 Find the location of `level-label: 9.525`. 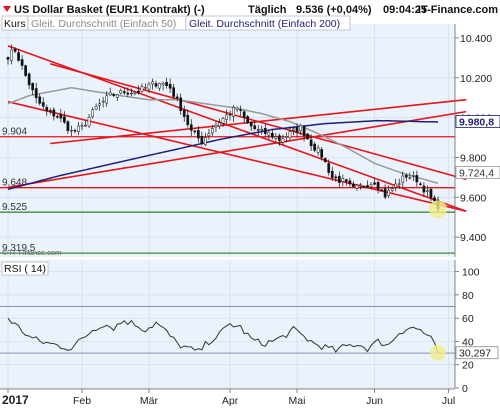

level-label: 9.525 is located at coordinates (14, 207).